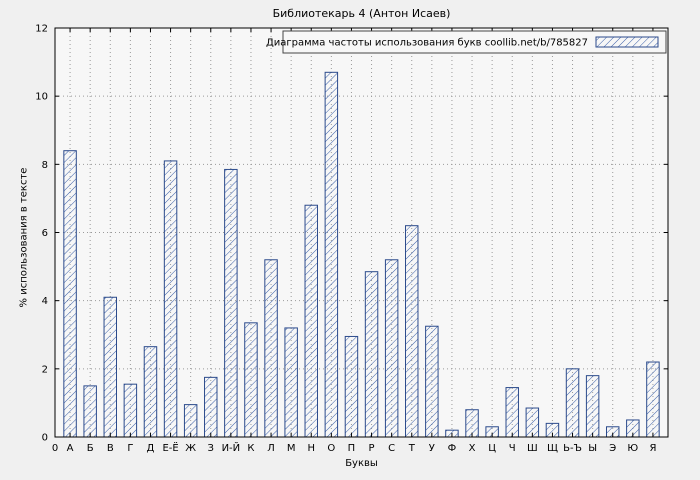 Image resolution: width=700 pixels, height=480 pixels. I want to click on bar-Ш, so click(532, 422).